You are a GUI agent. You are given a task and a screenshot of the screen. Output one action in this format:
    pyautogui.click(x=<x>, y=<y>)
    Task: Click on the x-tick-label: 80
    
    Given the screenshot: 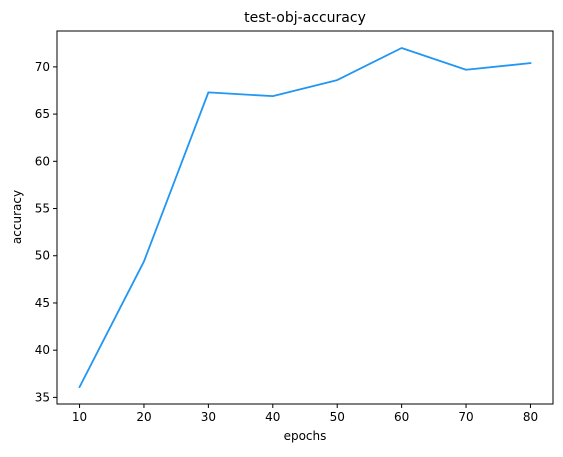 What is the action you would take?
    pyautogui.click(x=530, y=417)
    